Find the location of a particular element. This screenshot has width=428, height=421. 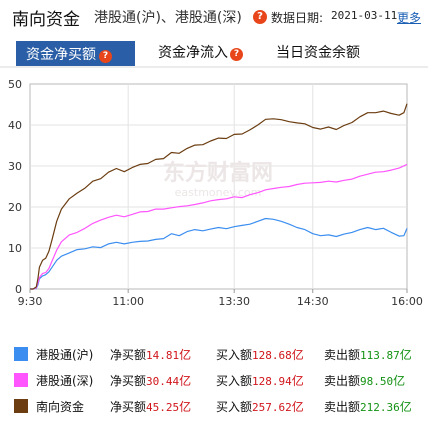

y-tick-label: 40 is located at coordinates (15, 125).